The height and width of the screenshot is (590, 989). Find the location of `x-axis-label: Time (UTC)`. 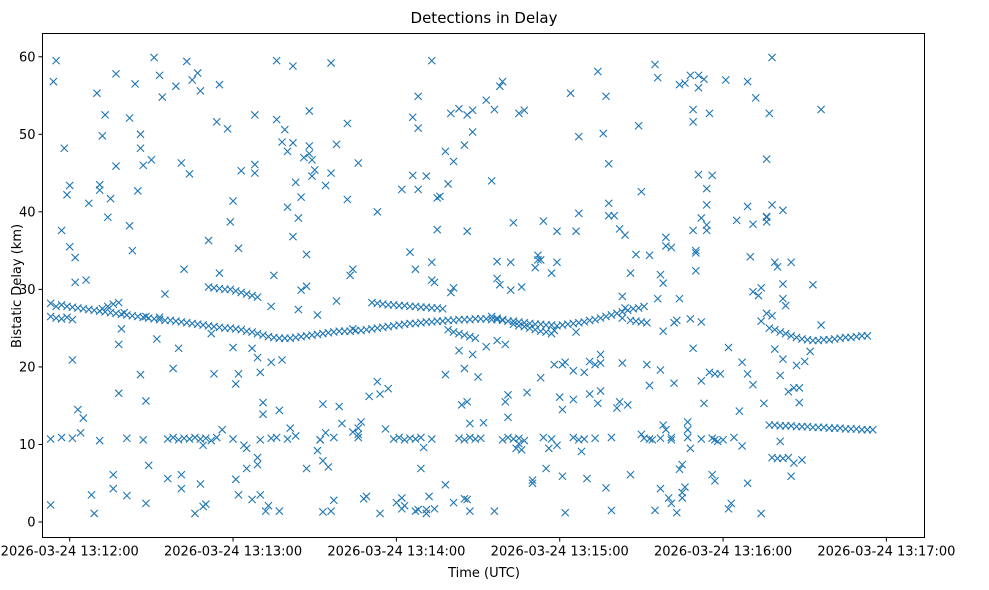

x-axis-label: Time (UTC) is located at coordinates (483, 573).